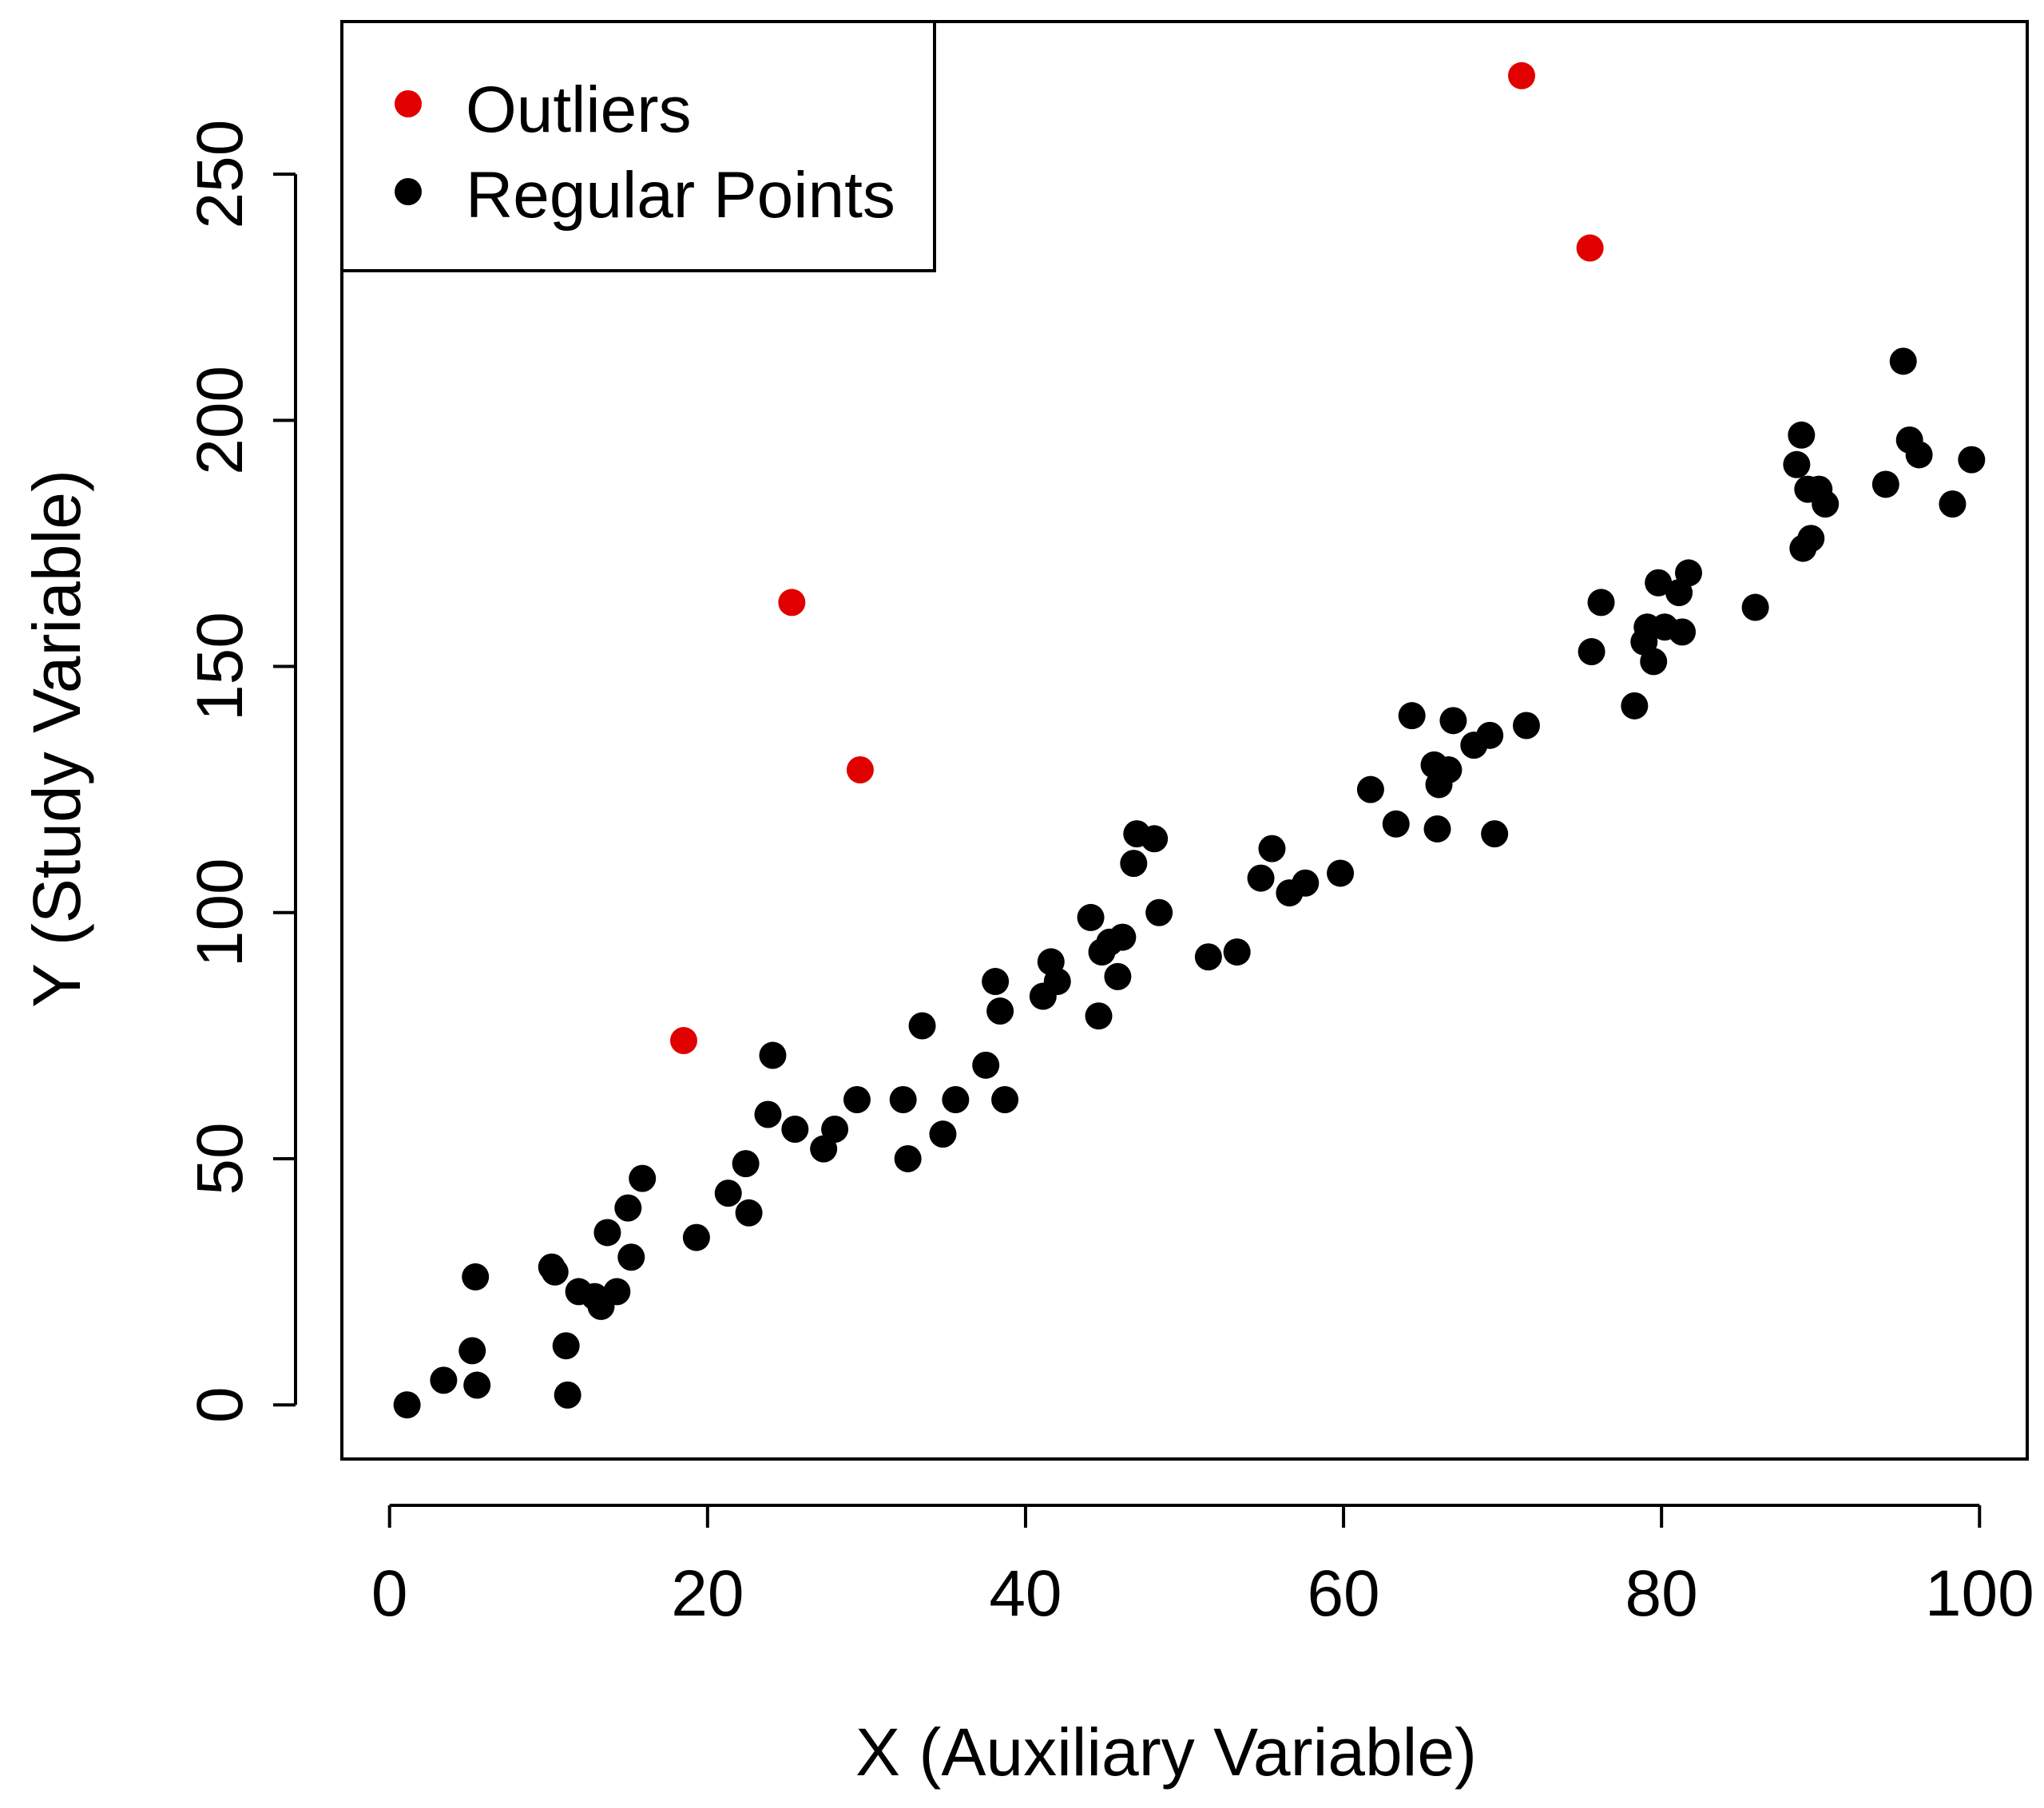 The width and height of the screenshot is (2044, 1808). Describe the element at coordinates (579, 109) in the screenshot. I see `legend-label-outliers: Outliers` at that location.